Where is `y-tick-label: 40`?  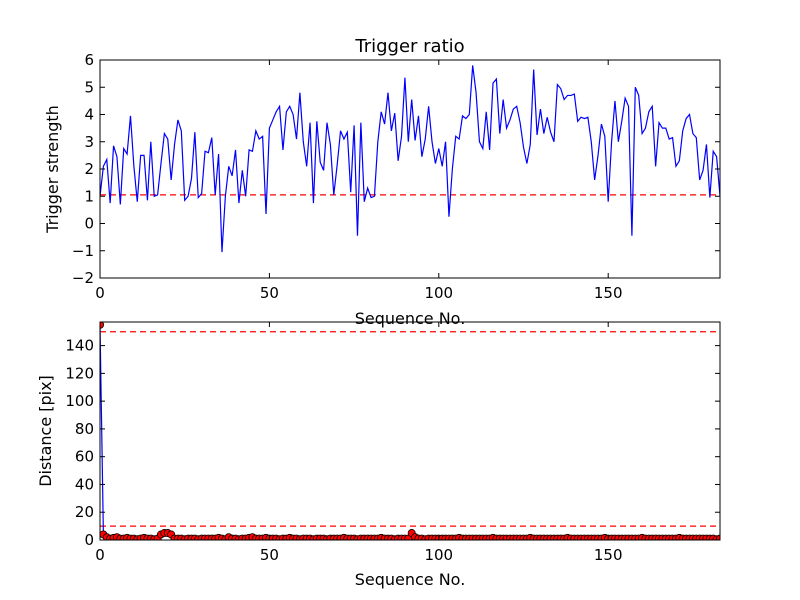
y-tick-label: 40 is located at coordinates (84, 484).